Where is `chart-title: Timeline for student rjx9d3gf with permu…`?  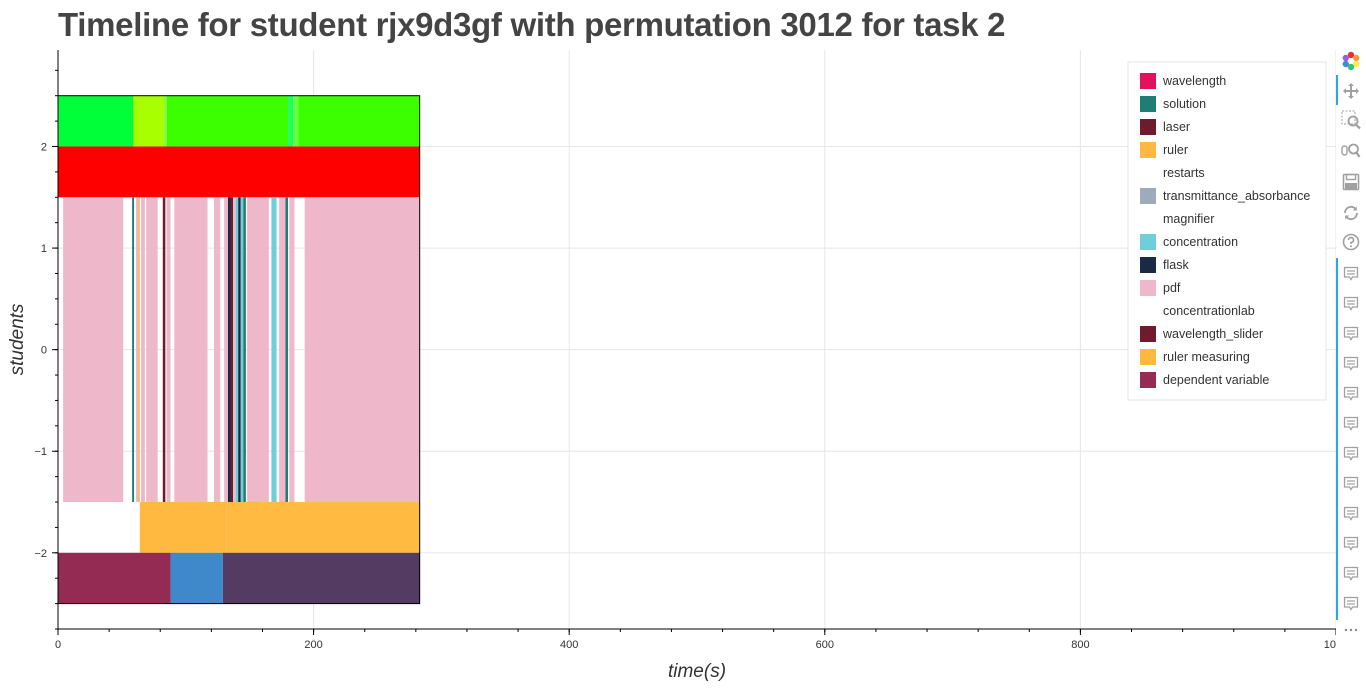 chart-title: Timeline for student rjx9d3gf with permu… is located at coordinates (532, 24).